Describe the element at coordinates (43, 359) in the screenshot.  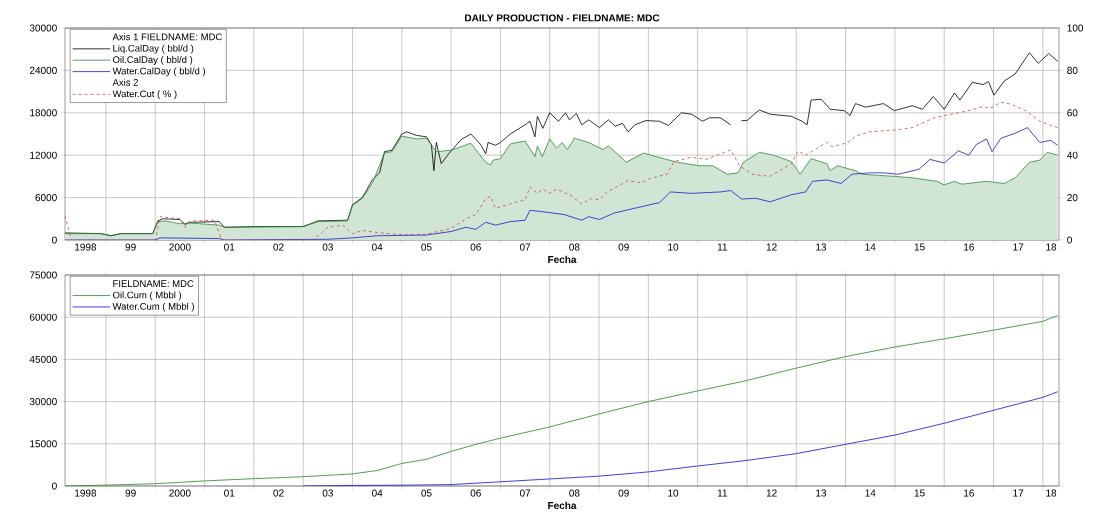
I see `y-tick-label: 45000` at that location.